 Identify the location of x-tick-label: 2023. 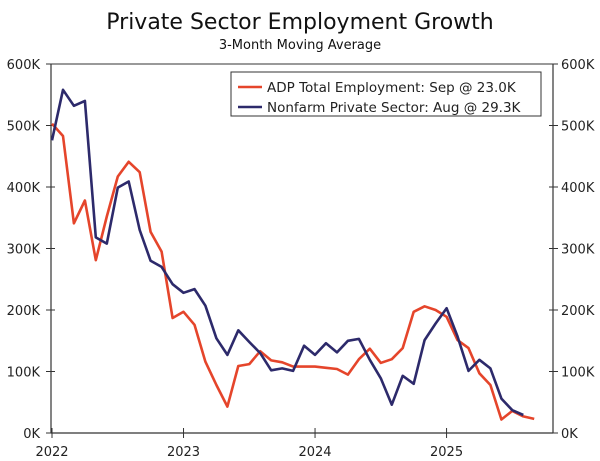
(183, 452).